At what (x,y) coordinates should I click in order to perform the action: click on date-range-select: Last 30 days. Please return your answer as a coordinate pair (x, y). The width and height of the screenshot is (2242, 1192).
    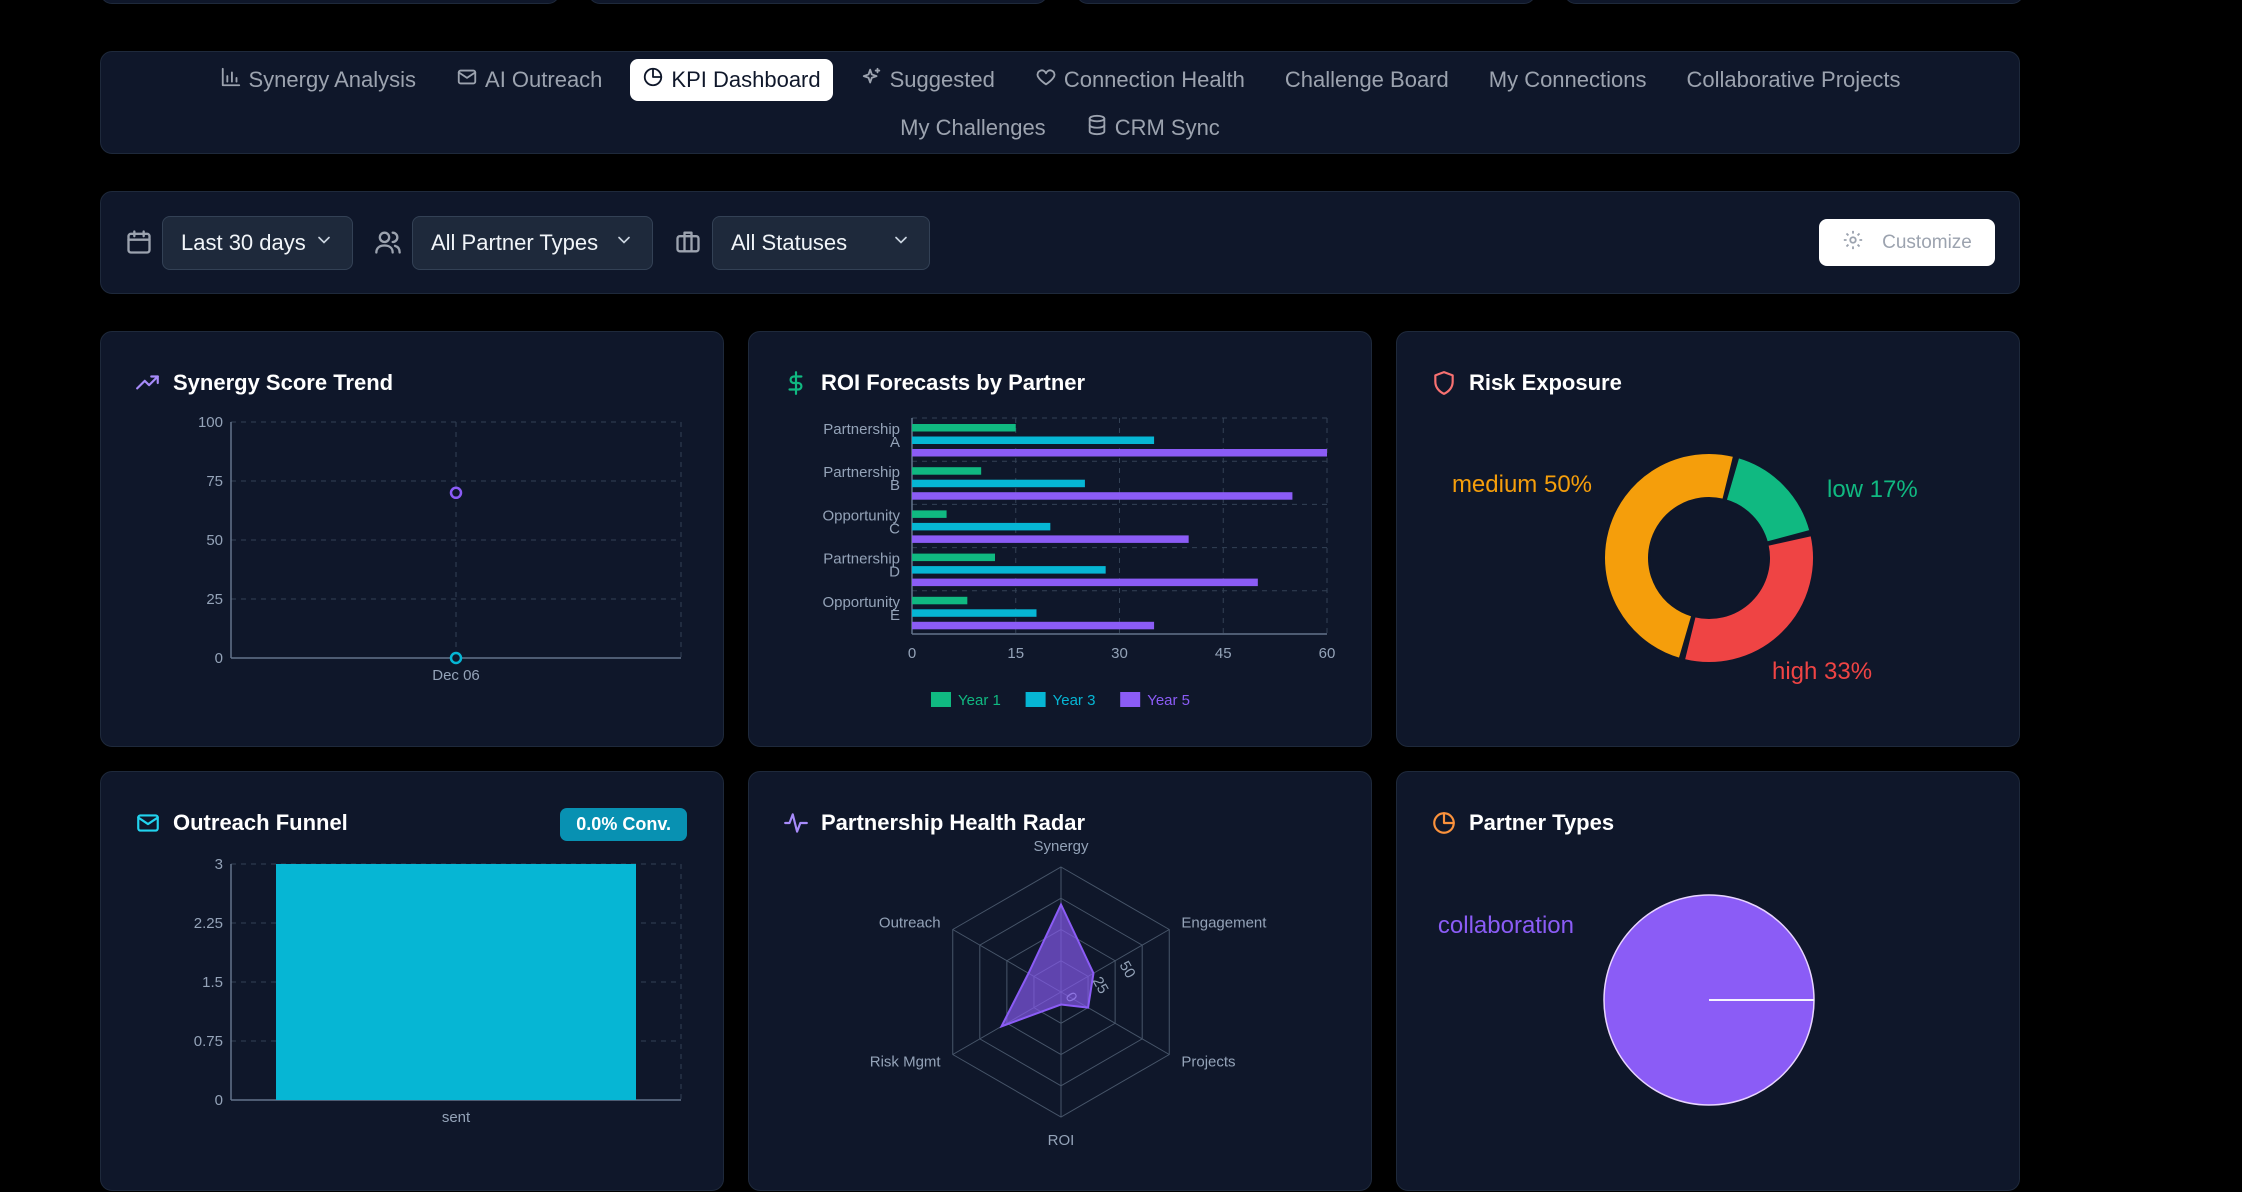
    Looking at the image, I should click on (257, 243).